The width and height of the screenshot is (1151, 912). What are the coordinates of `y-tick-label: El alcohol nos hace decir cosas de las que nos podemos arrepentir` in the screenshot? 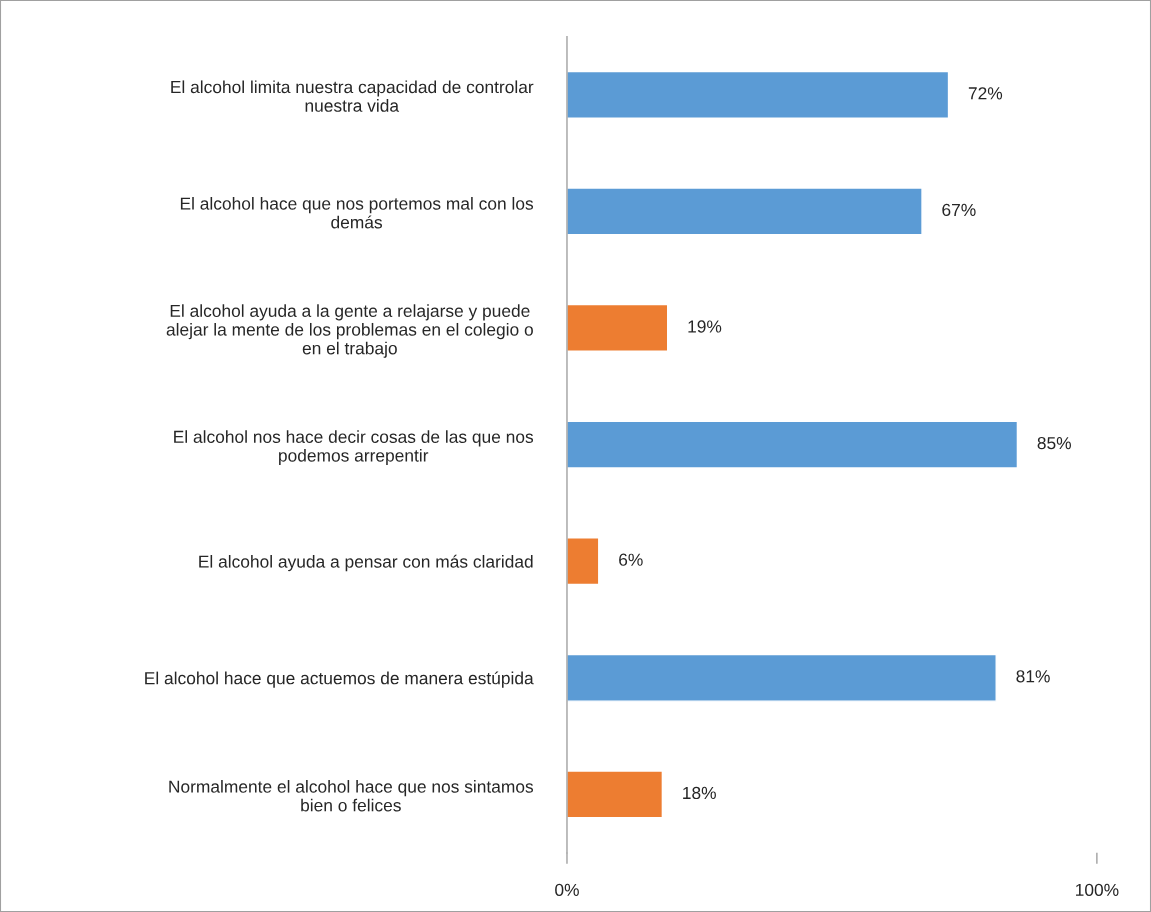 It's located at (354, 448).